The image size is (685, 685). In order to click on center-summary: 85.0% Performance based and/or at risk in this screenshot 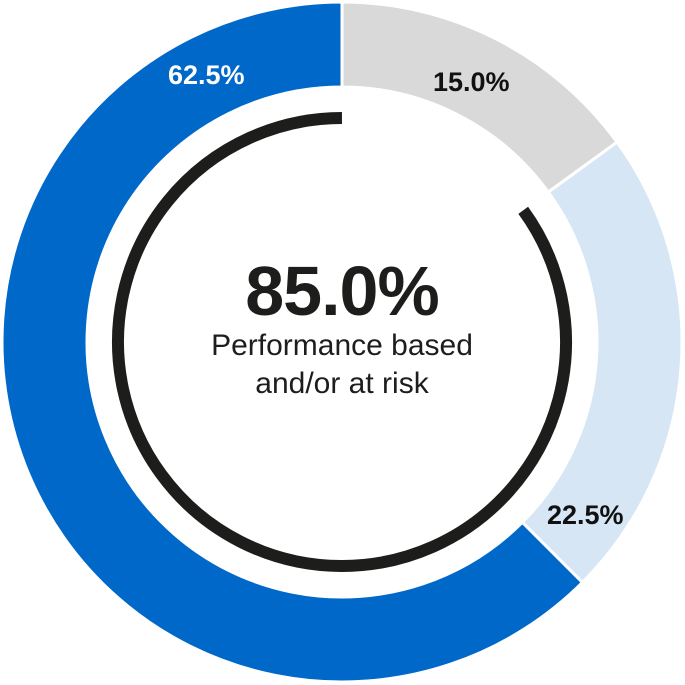, I will do `click(342, 329)`.